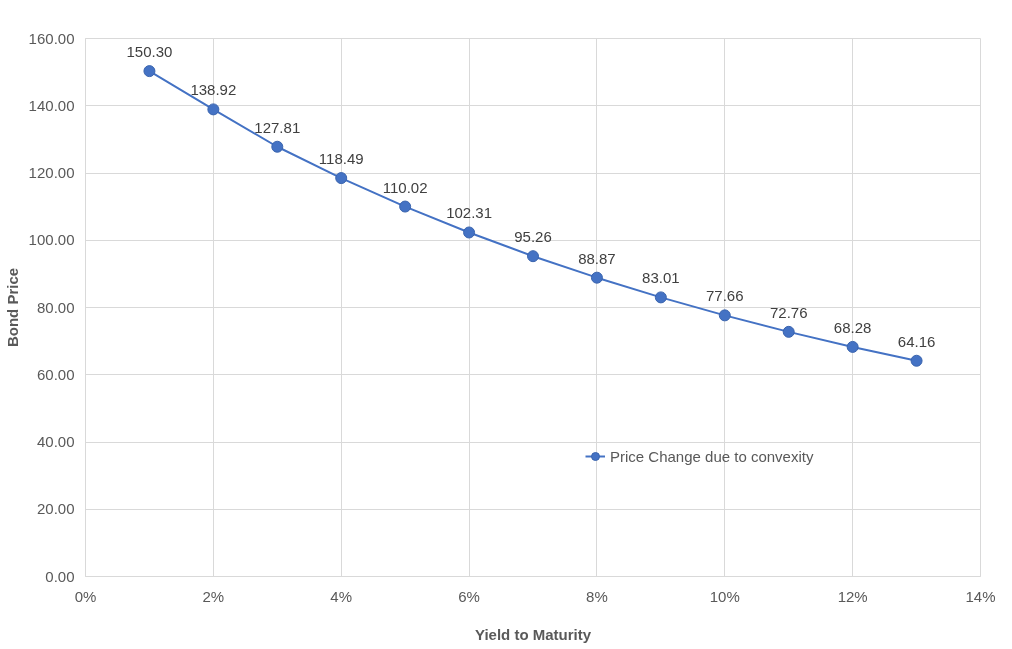 This screenshot has width=1012, height=649. What do you see at coordinates (213, 596) in the screenshot?
I see `x-tick-label: 2%` at bounding box center [213, 596].